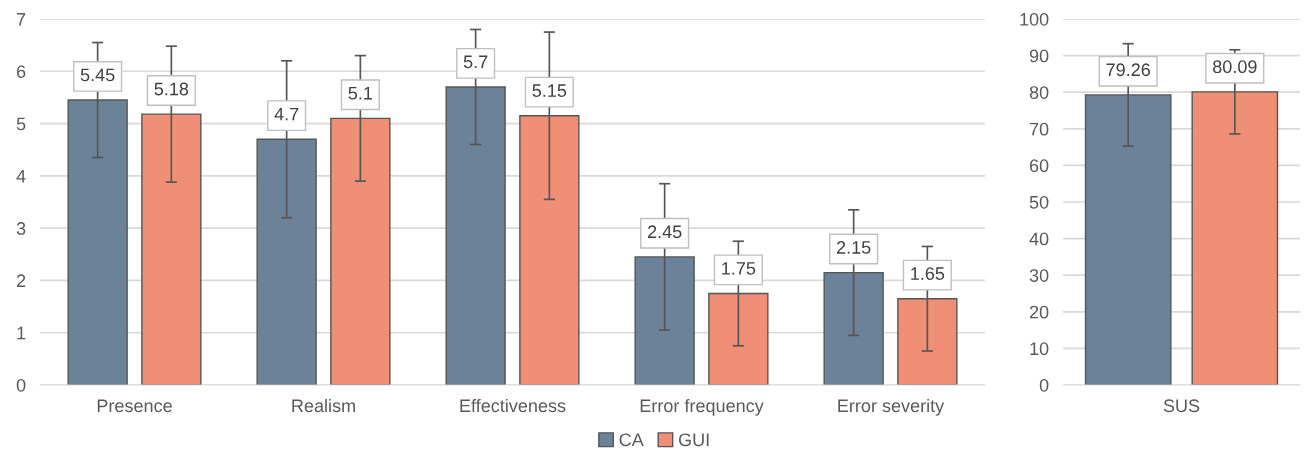 The width and height of the screenshot is (1309, 466). I want to click on data-label: 4.7, so click(286, 114).